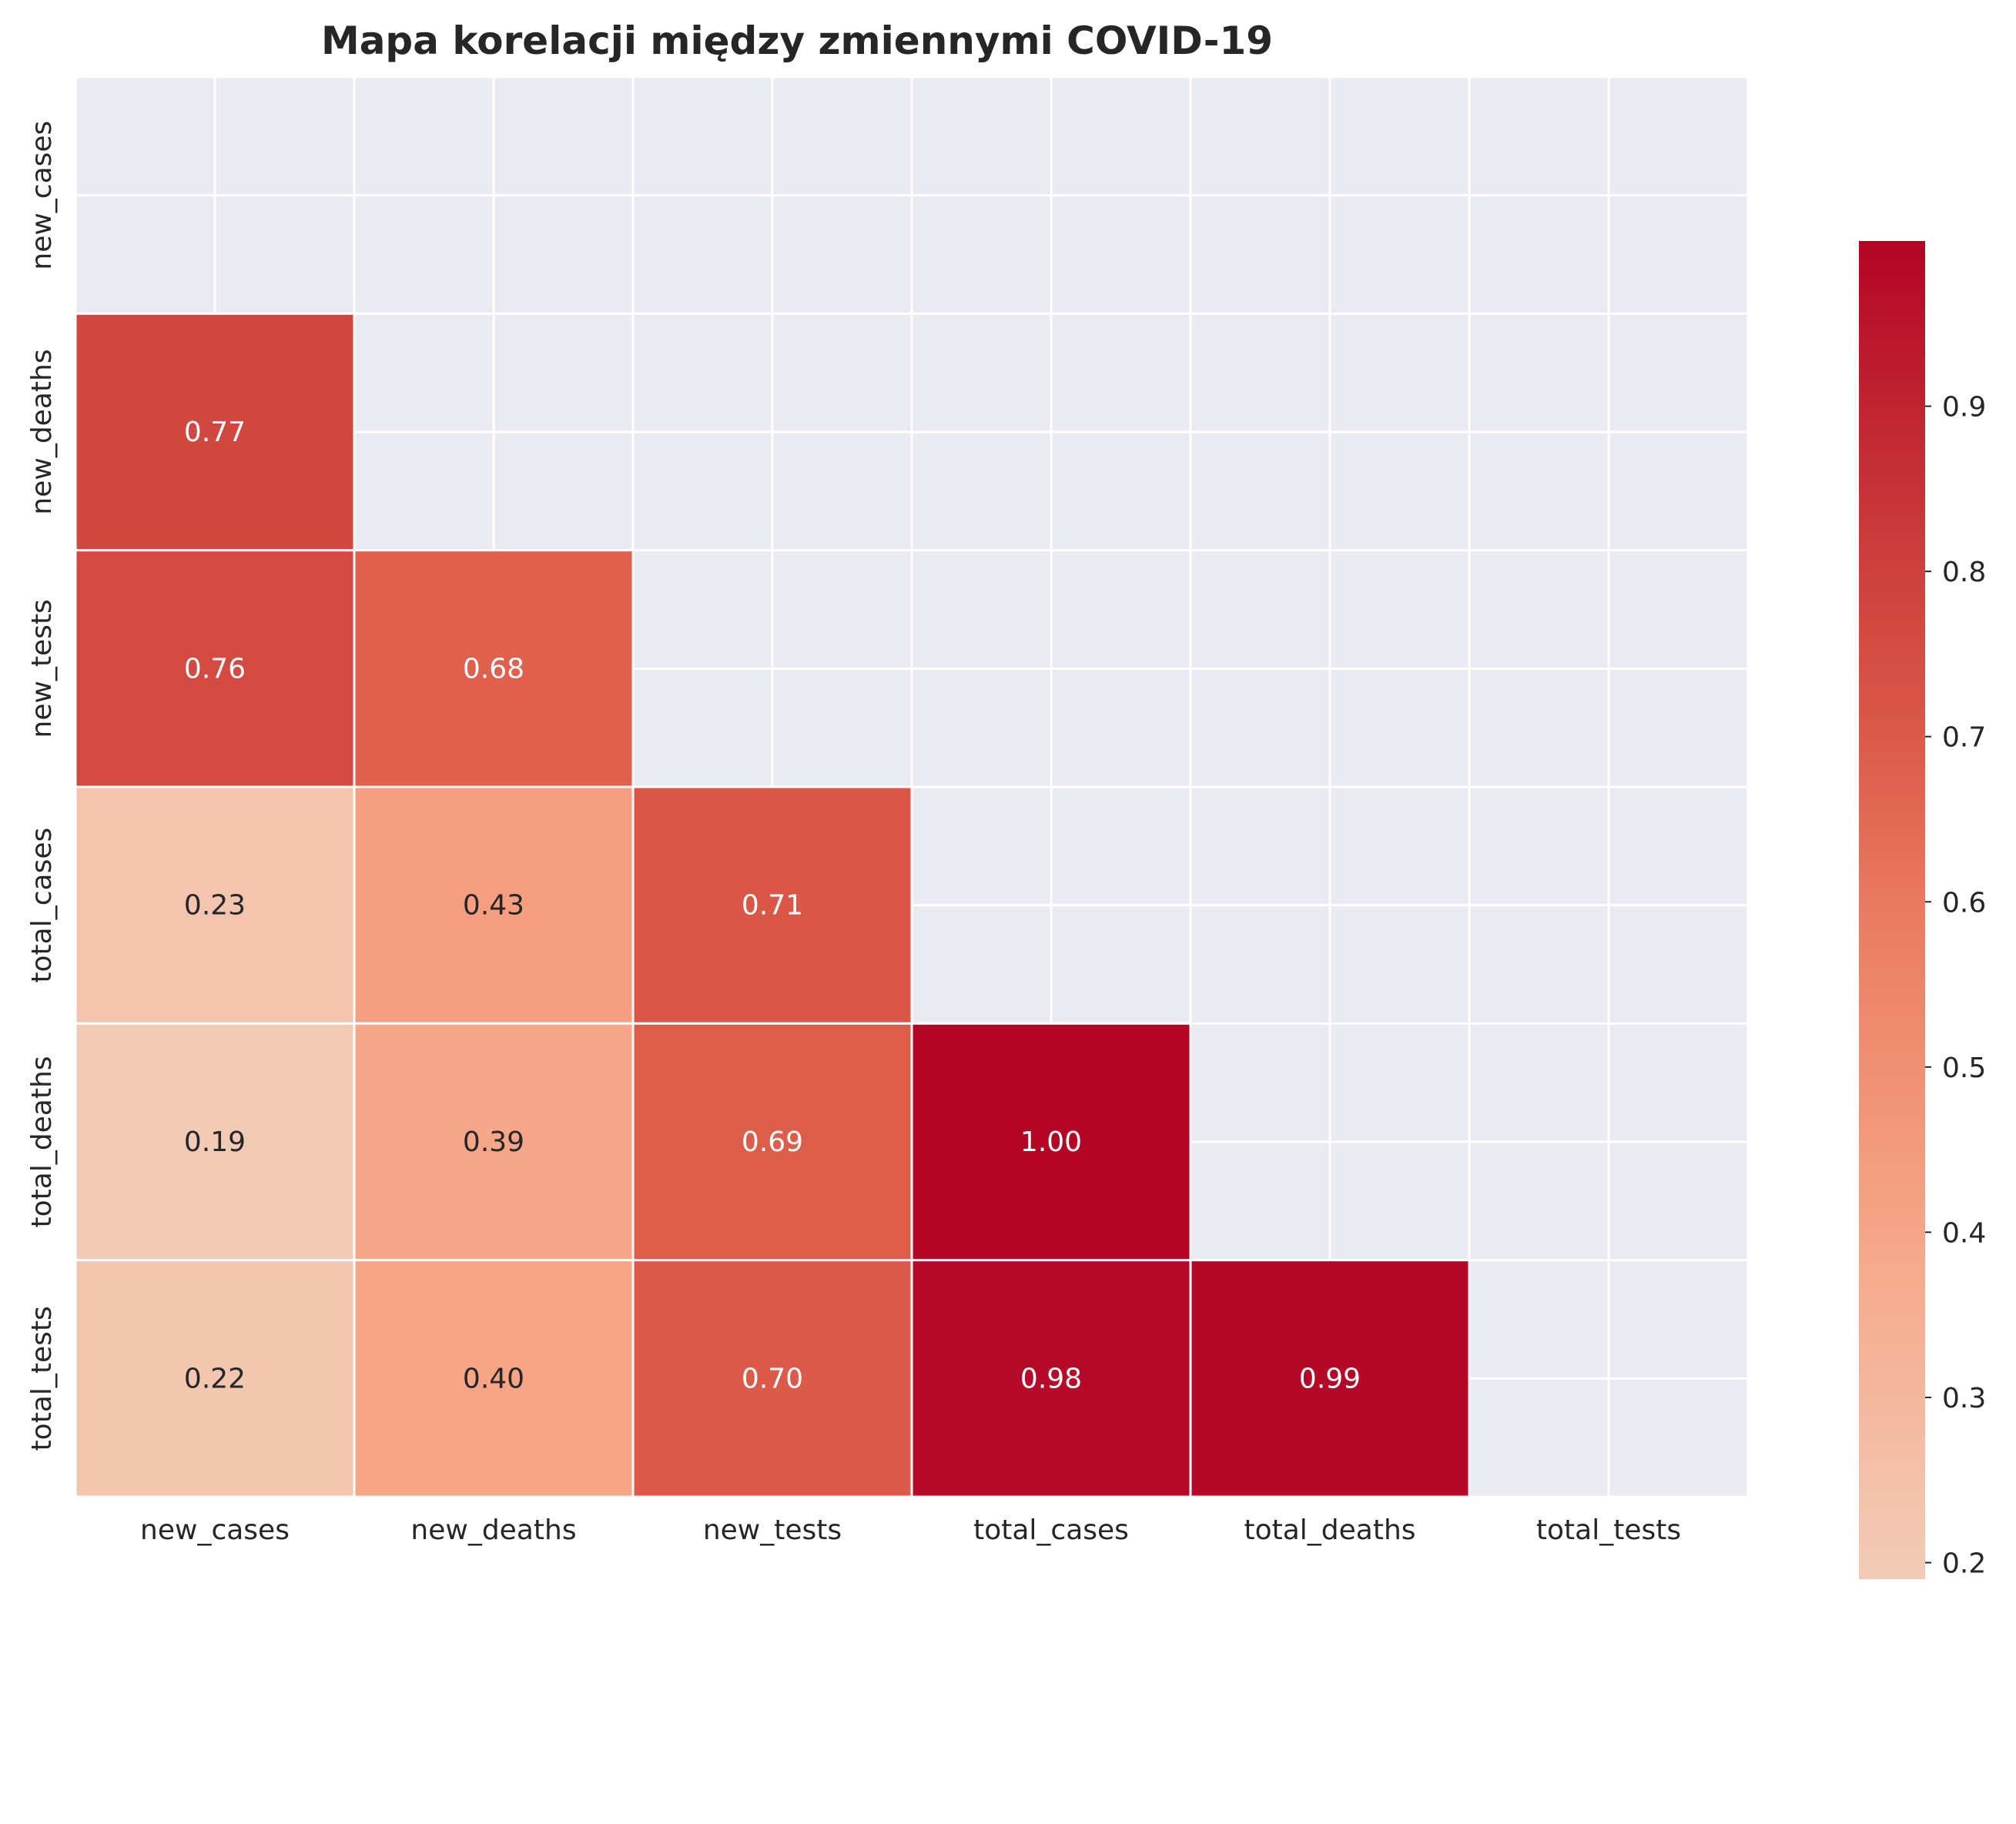  Describe the element at coordinates (1964, 738) in the screenshot. I see `colorbar-tick-label: 0.7` at that location.